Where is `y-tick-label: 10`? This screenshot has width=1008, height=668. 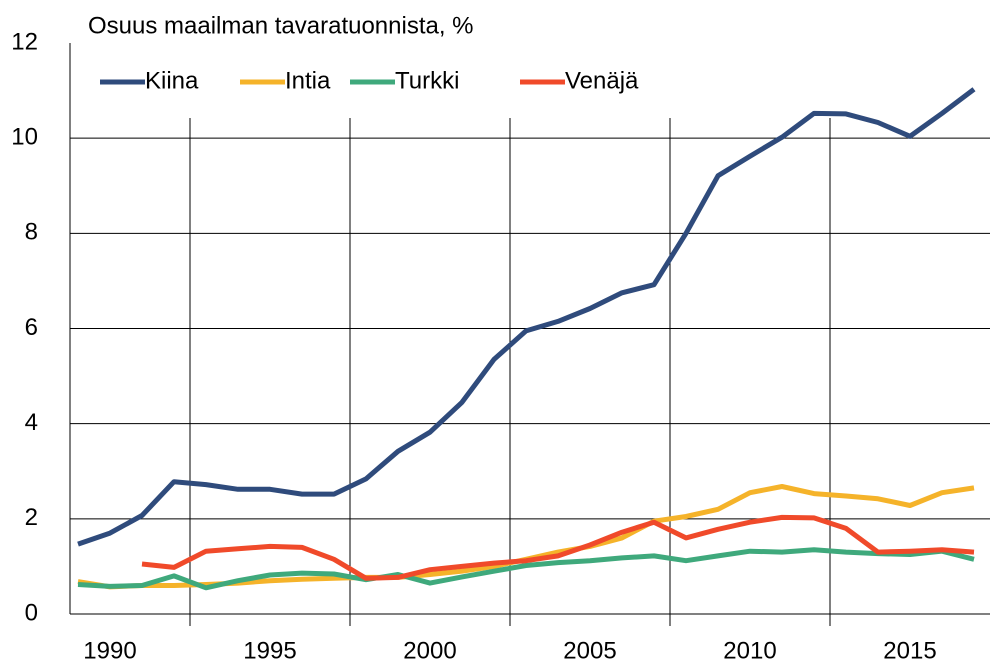 y-tick-label: 10 is located at coordinates (24, 137).